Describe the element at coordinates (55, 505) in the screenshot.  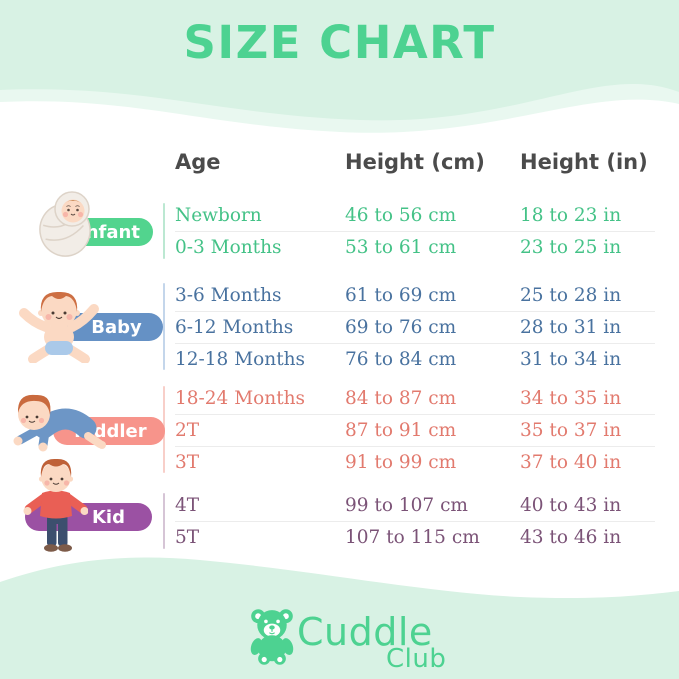
I see `standing-kid-icon` at that location.